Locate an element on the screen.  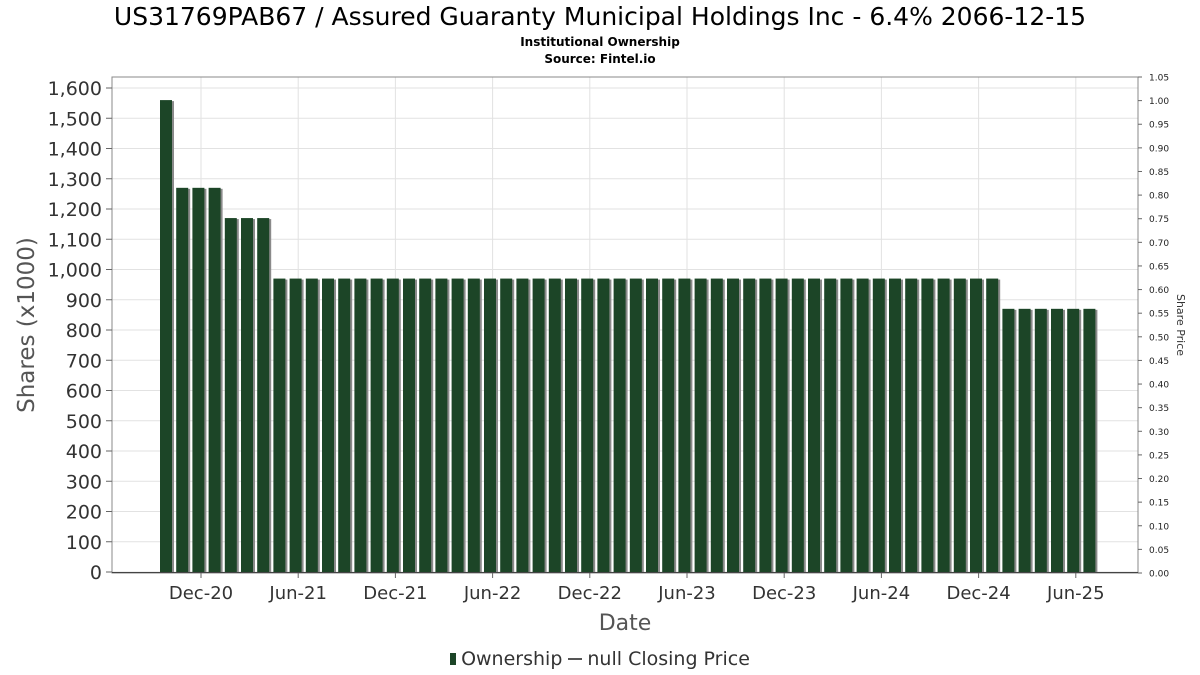
y-tick-label: 1,100 is located at coordinates (75, 240).